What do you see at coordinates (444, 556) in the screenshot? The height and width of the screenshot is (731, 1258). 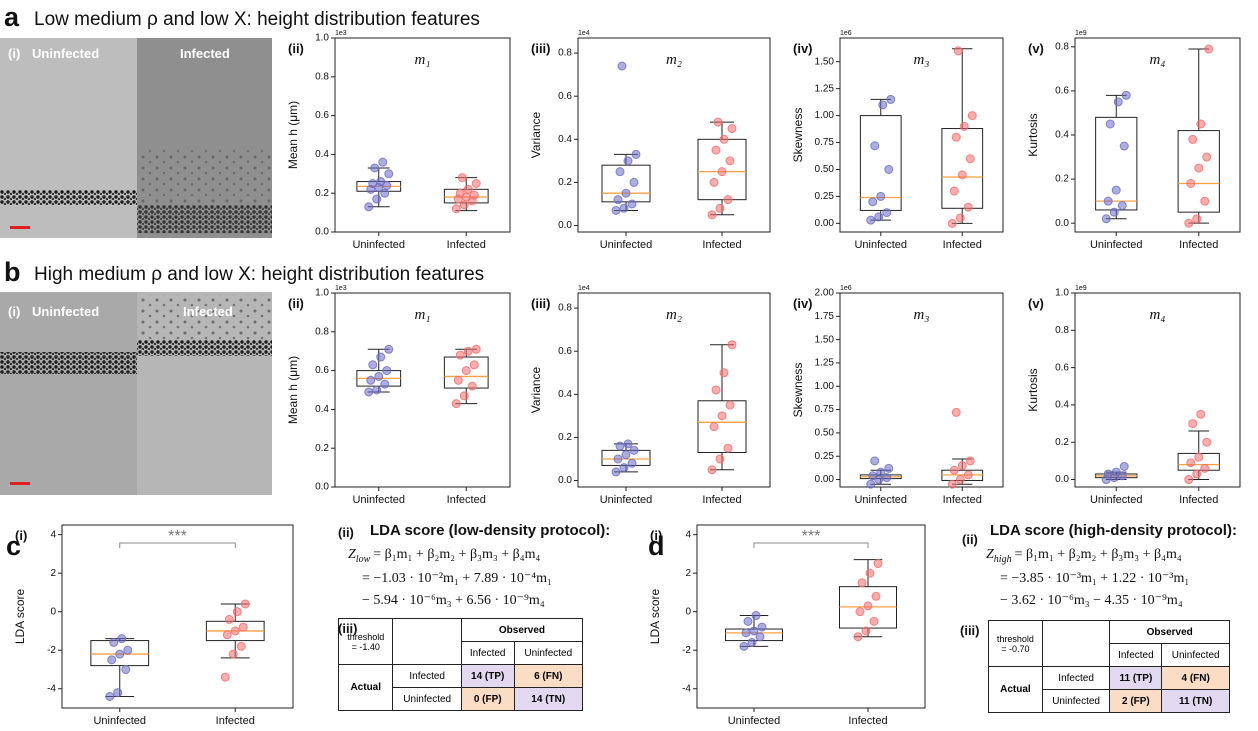 I see `equation: Zlow = β₁m₁ + β₂m₂ + β₃m₃ + β₄m₄` at bounding box center [444, 556].